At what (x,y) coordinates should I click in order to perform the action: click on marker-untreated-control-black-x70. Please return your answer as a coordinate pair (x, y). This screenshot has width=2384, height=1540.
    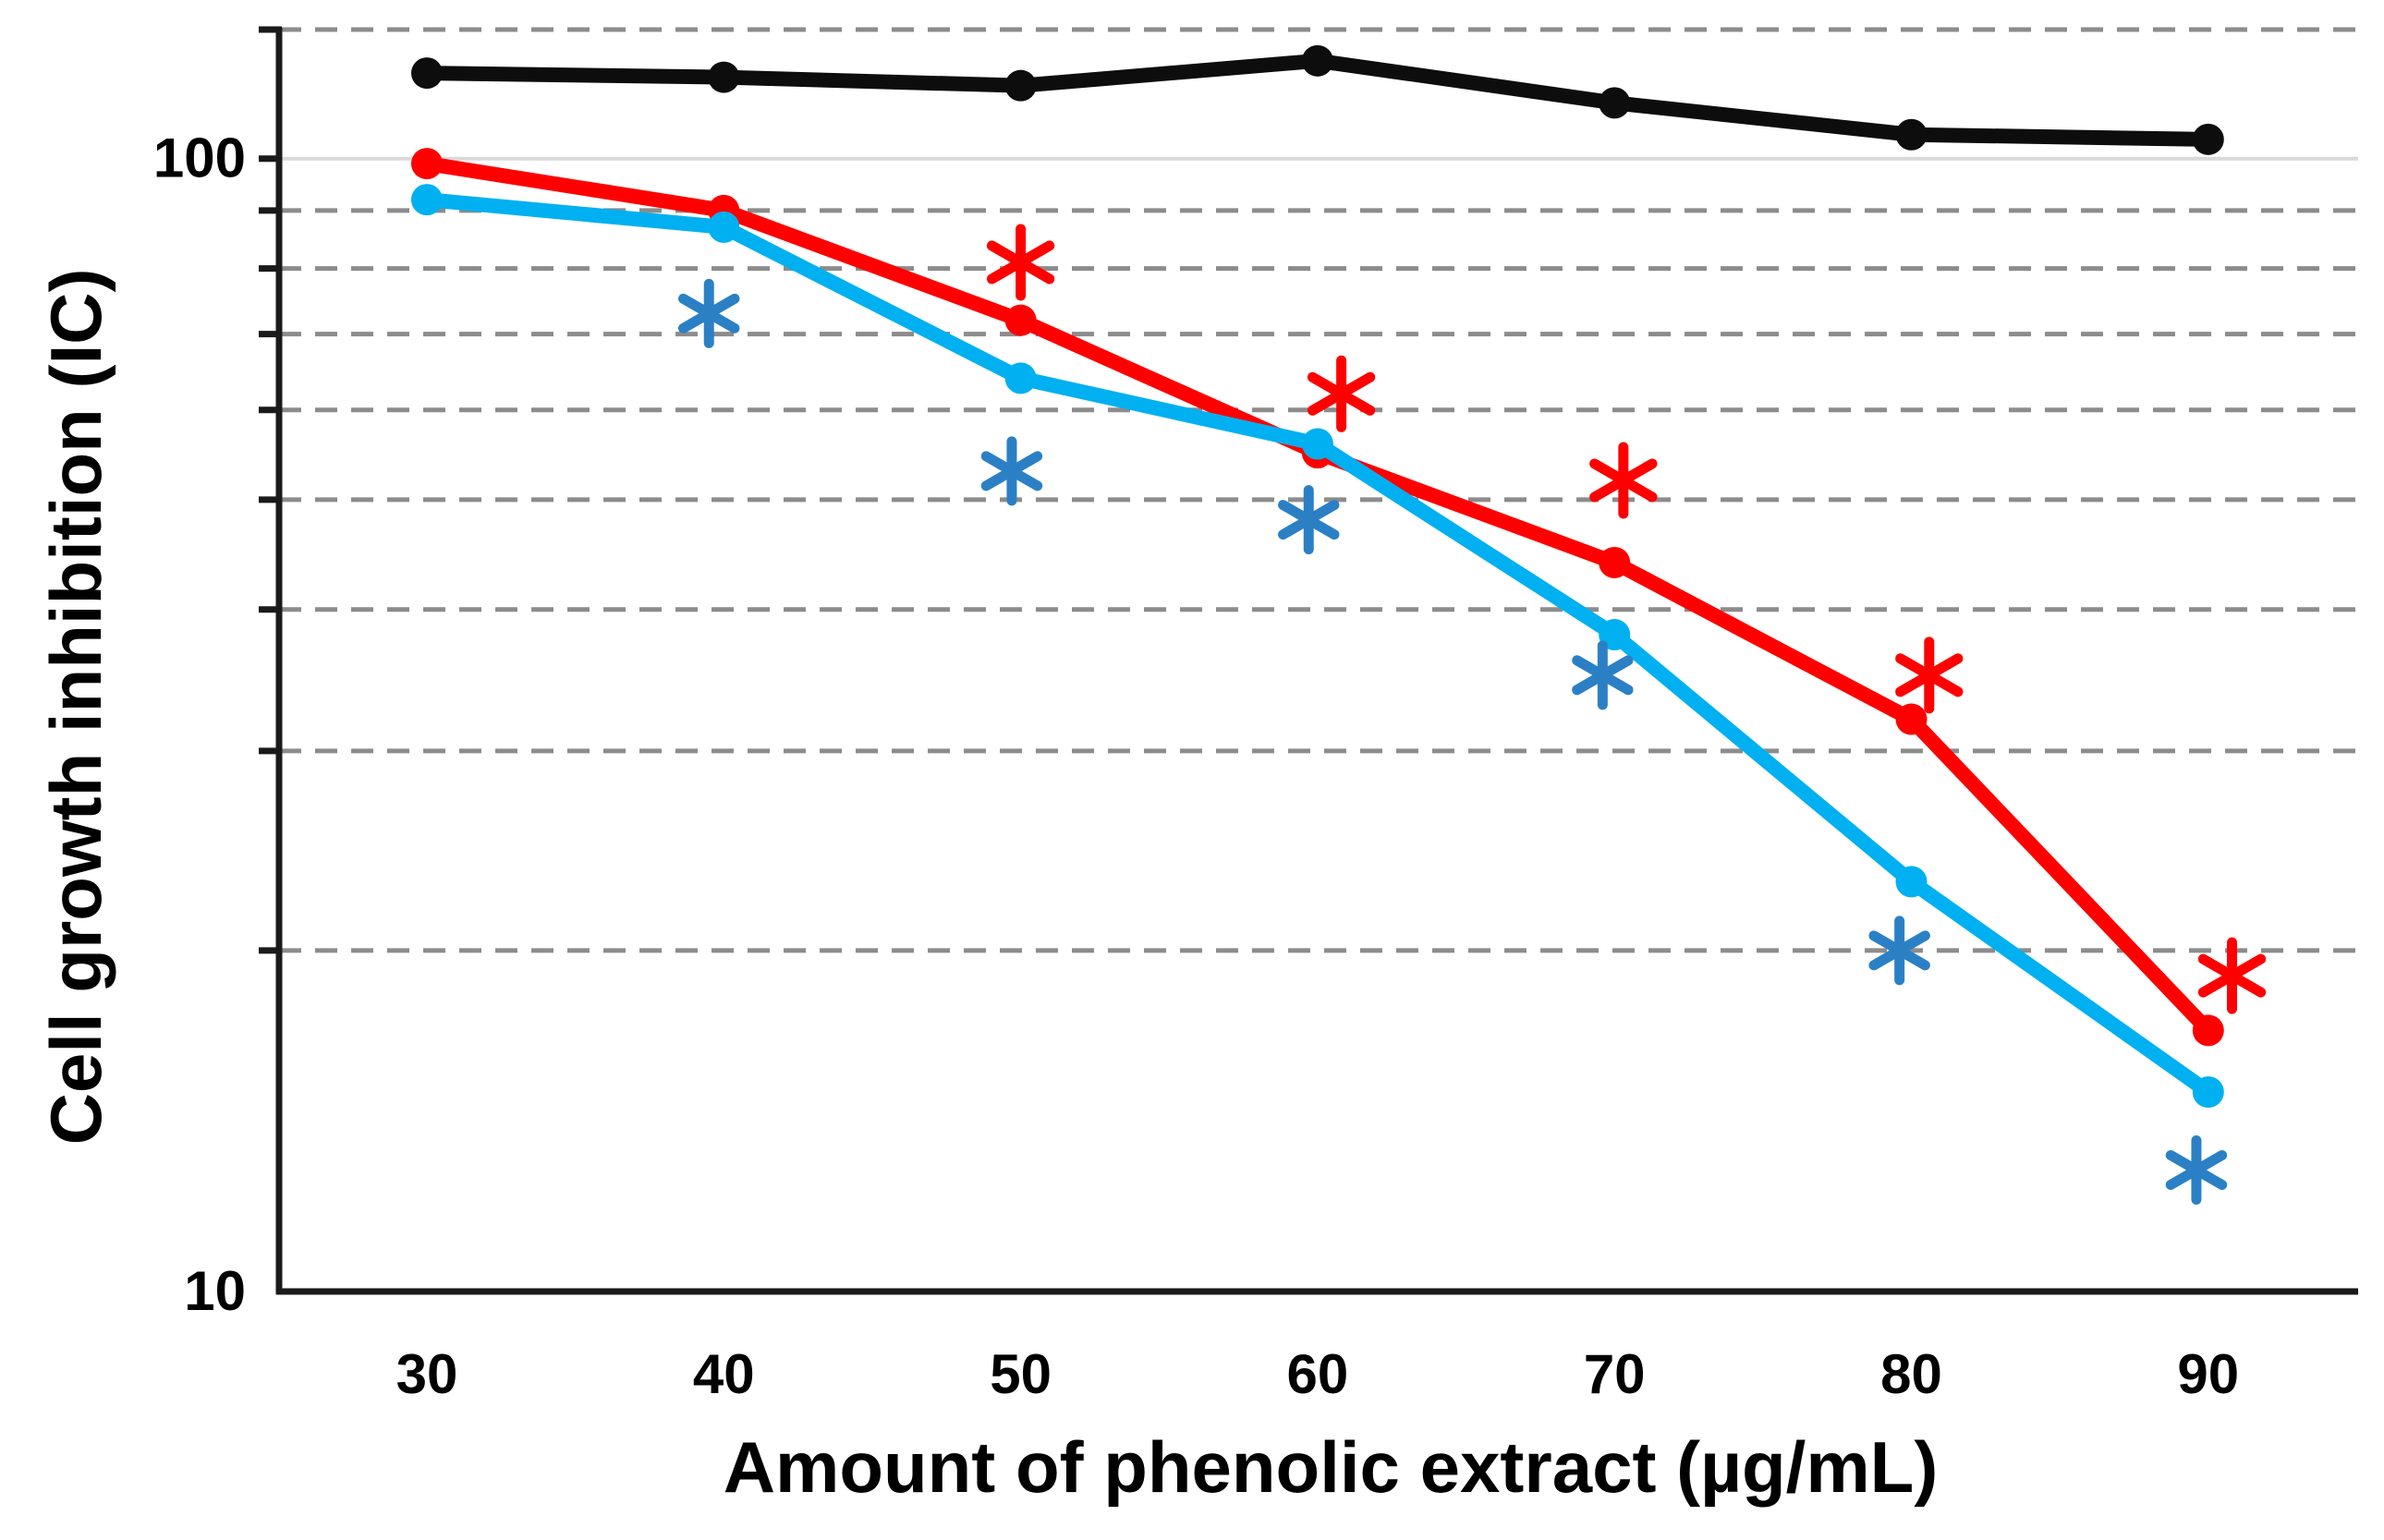
    Looking at the image, I should click on (1615, 103).